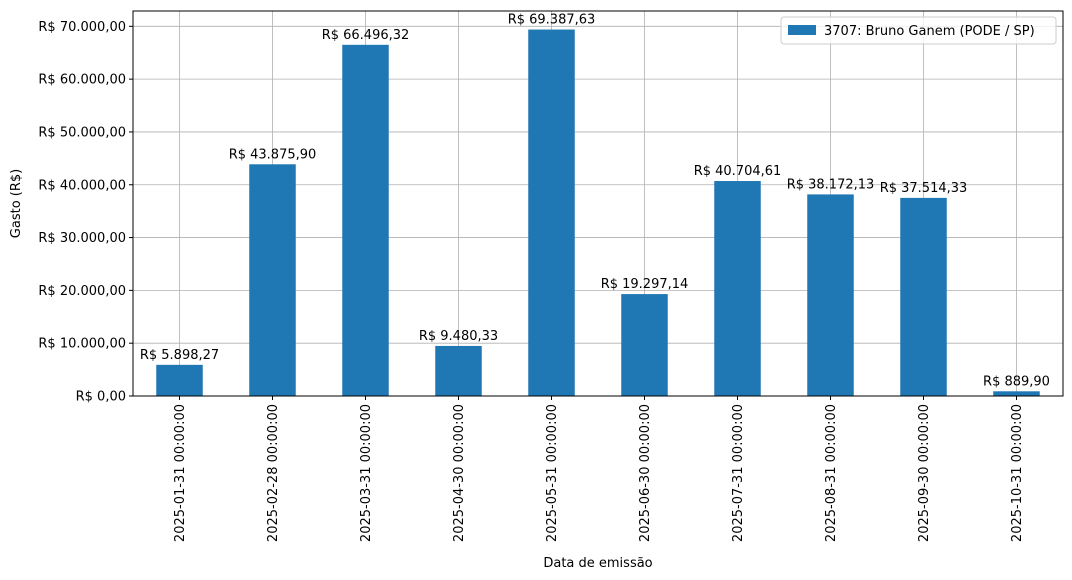  What do you see at coordinates (82, 291) in the screenshot?
I see `y-tick-label: R$ 20.000,00` at bounding box center [82, 291].